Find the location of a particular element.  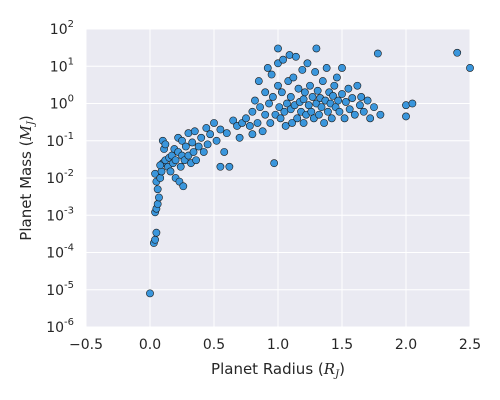

x-axis-label: Planet Radius (RJ) is located at coordinates (278, 370).